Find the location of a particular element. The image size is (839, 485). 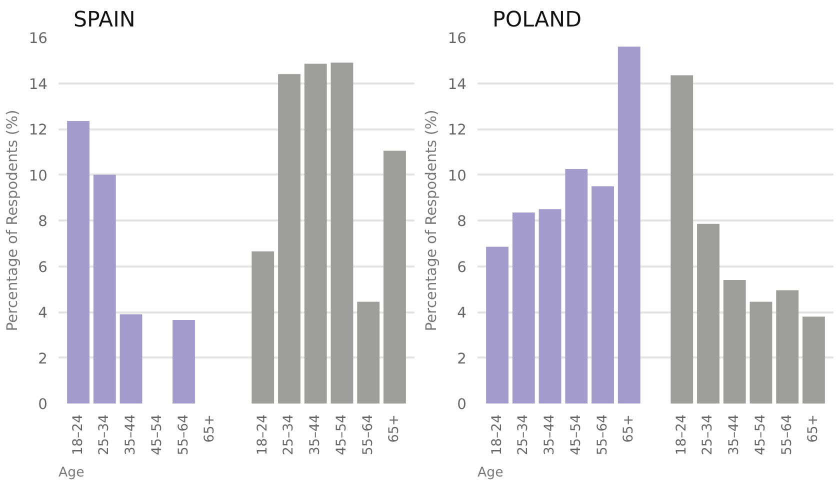

chart-title: SPAIN is located at coordinates (105, 20).